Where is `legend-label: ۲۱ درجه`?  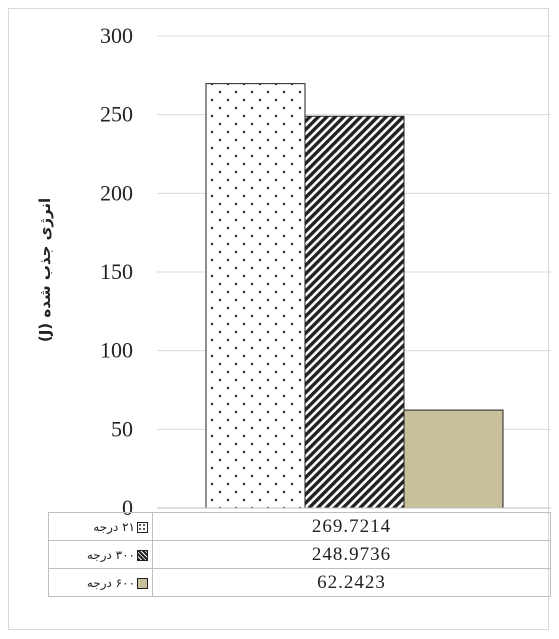
legend-label: ۲۱ درجه is located at coordinates (114, 526).